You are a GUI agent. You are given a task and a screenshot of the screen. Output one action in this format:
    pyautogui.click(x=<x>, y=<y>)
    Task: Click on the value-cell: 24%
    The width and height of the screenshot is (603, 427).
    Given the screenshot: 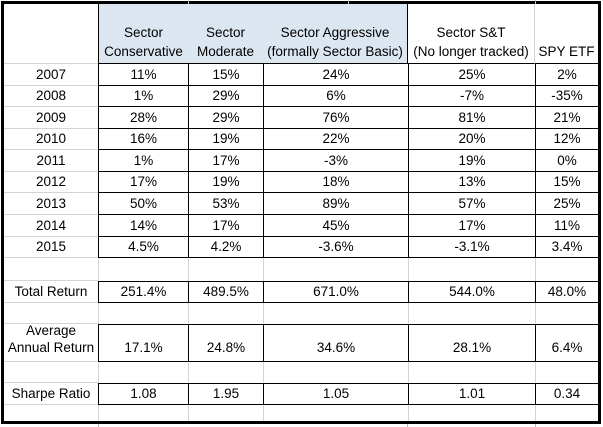 What is the action you would take?
    pyautogui.click(x=335, y=75)
    